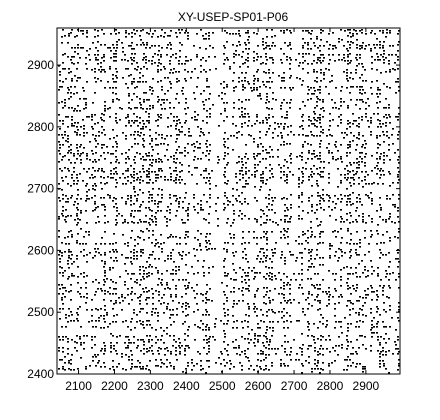  What do you see at coordinates (330, 386) in the screenshot?
I see `x-tick-label: 2800` at bounding box center [330, 386].